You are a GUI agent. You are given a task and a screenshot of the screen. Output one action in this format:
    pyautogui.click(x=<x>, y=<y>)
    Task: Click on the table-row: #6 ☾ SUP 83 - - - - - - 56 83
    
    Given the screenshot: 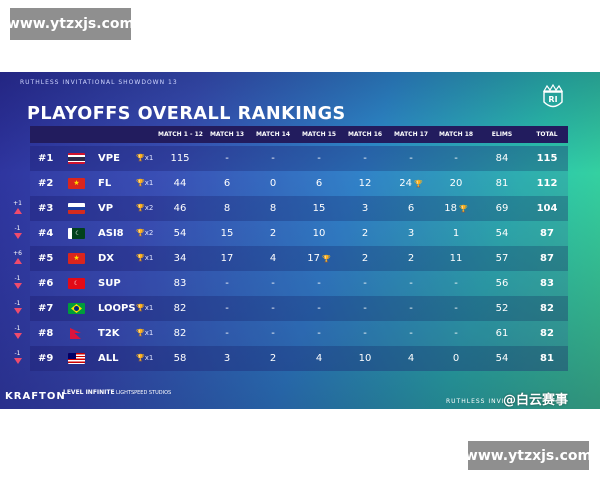 What is the action you would take?
    pyautogui.click(x=299, y=283)
    